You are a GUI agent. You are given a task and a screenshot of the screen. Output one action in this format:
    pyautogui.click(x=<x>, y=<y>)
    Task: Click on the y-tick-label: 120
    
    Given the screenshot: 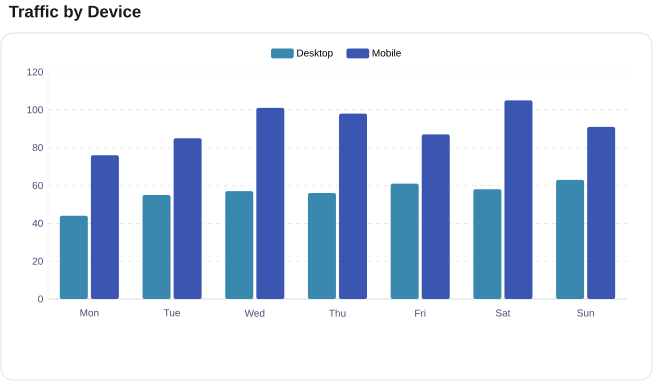 What is the action you would take?
    pyautogui.click(x=35, y=72)
    